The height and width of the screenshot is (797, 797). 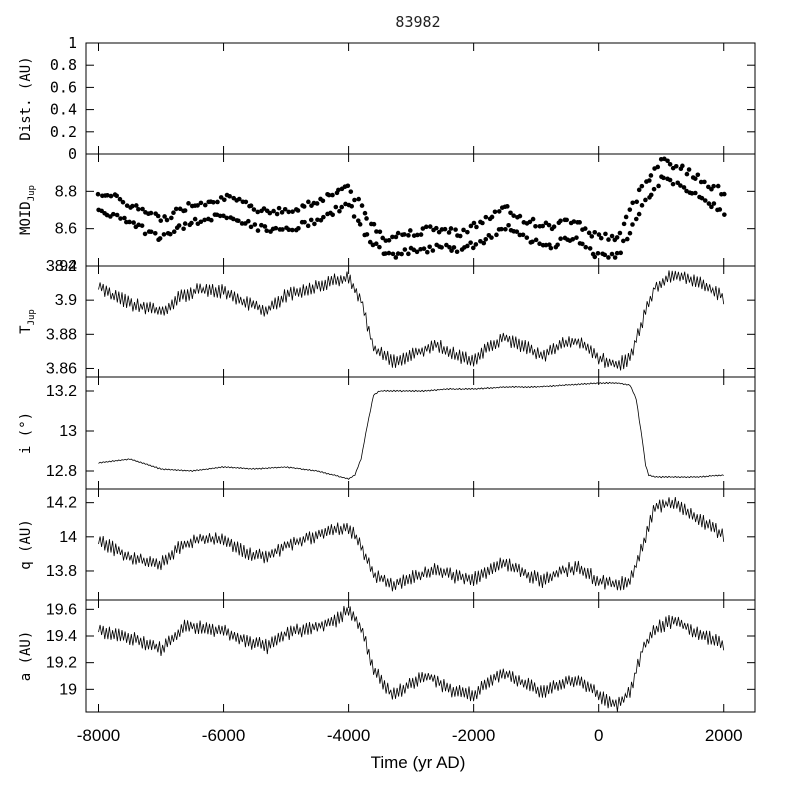 I want to click on series-line-q, so click(x=411, y=544).